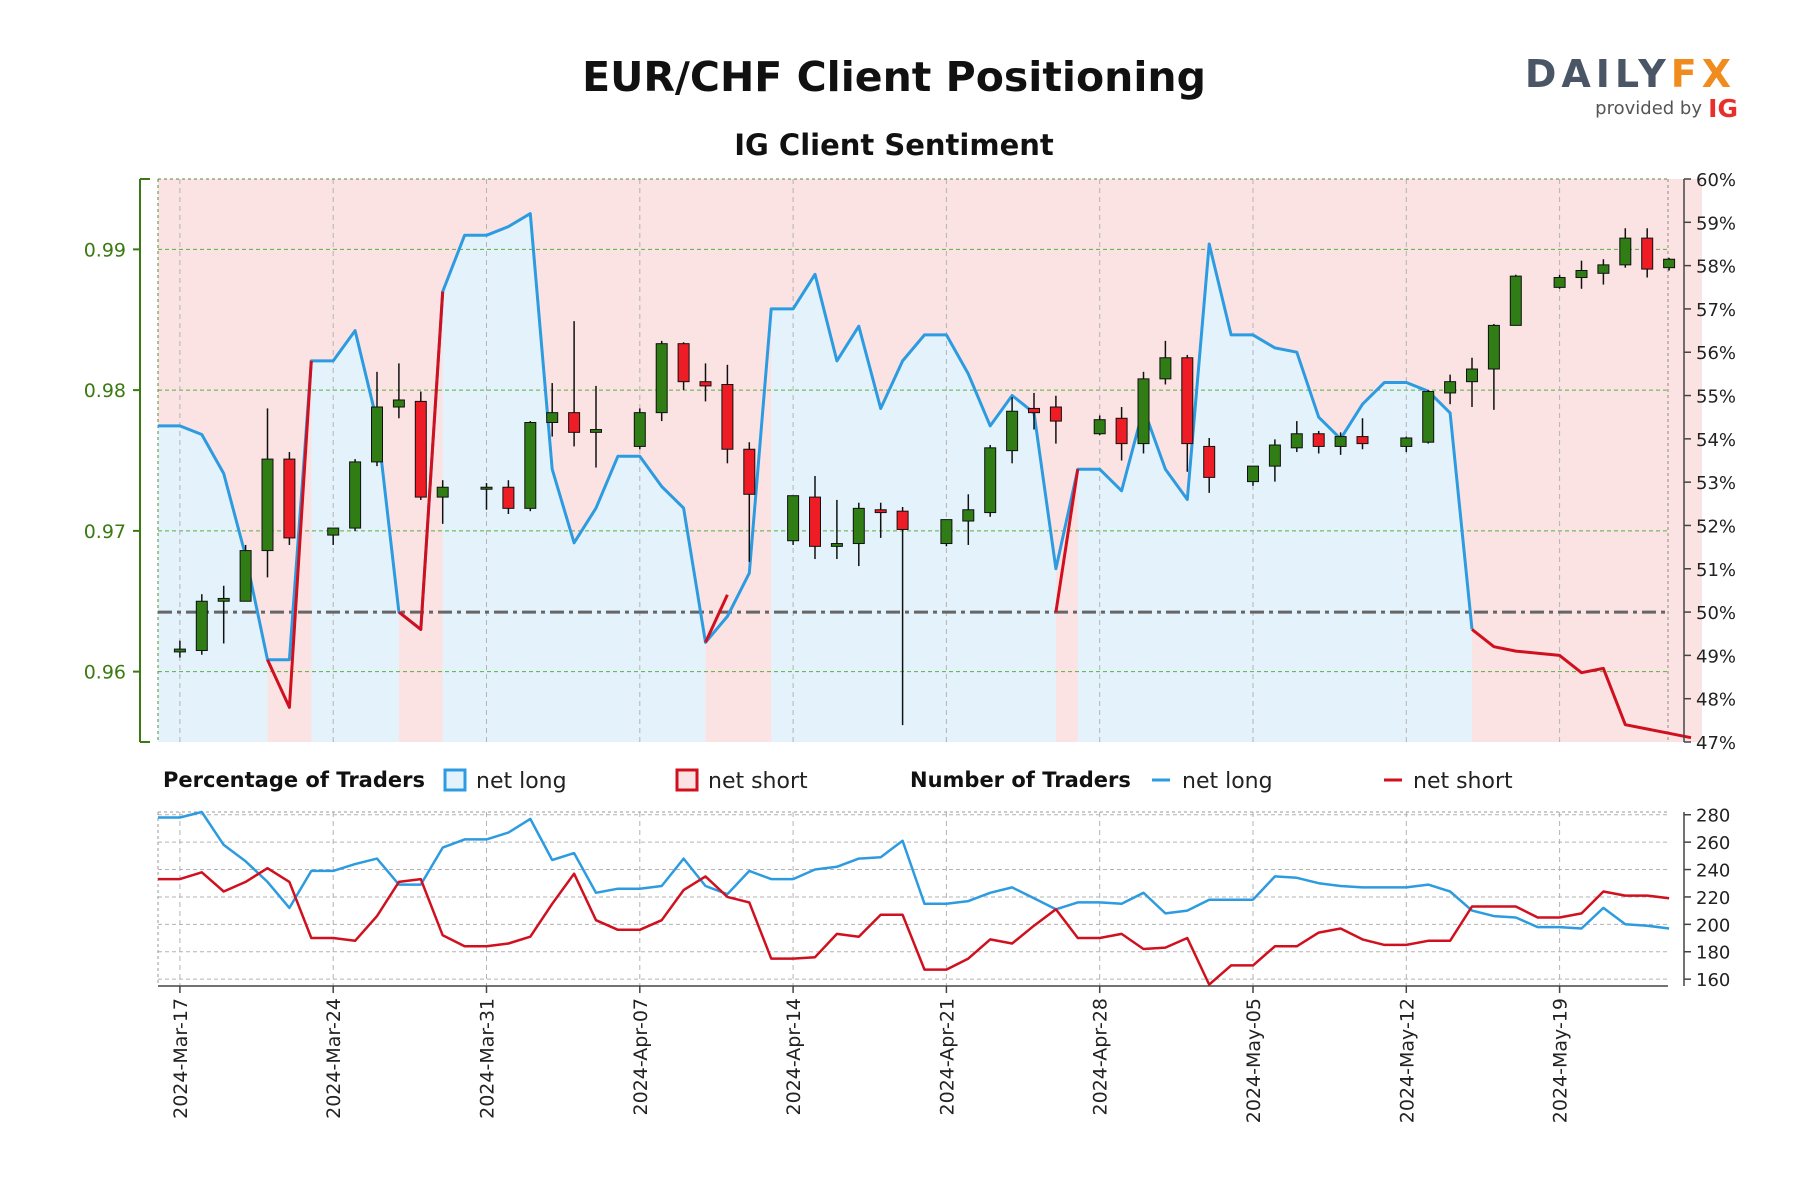 The image size is (1800, 1200). I want to click on logo-ig: IG, so click(1723, 108).